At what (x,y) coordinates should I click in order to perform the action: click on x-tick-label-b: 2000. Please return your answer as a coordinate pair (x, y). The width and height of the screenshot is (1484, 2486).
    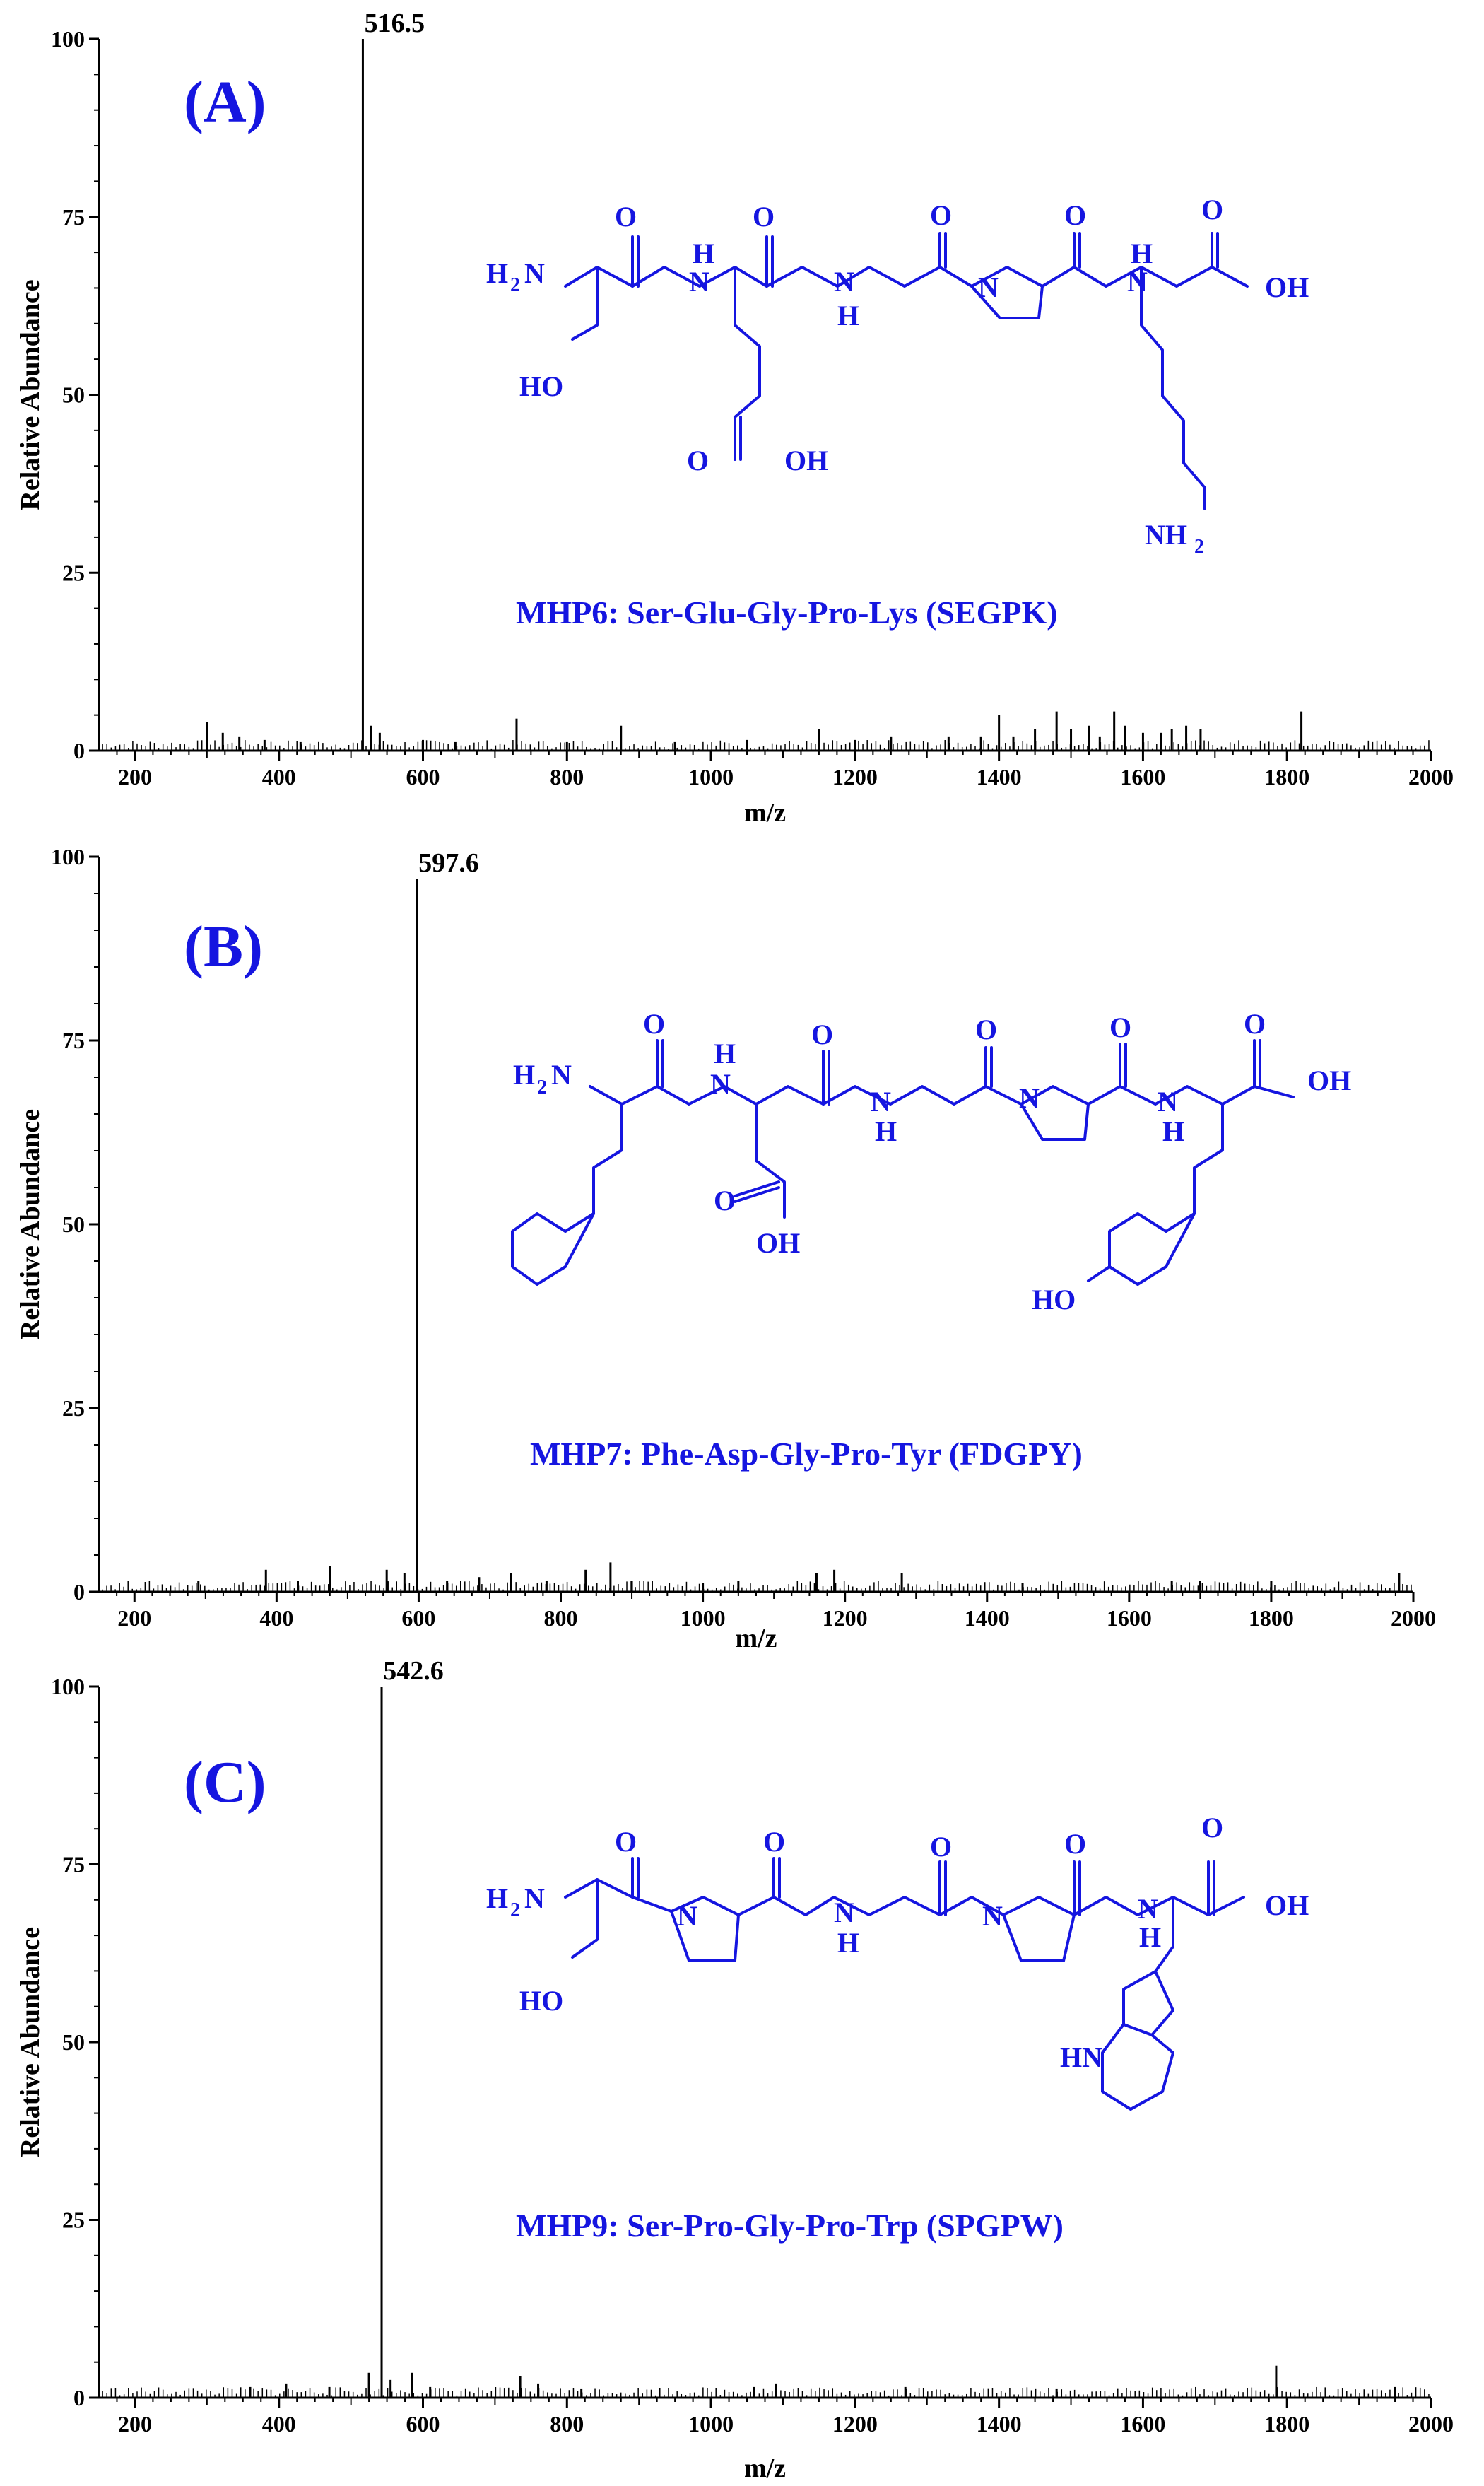
    Looking at the image, I should click on (1413, 1618).